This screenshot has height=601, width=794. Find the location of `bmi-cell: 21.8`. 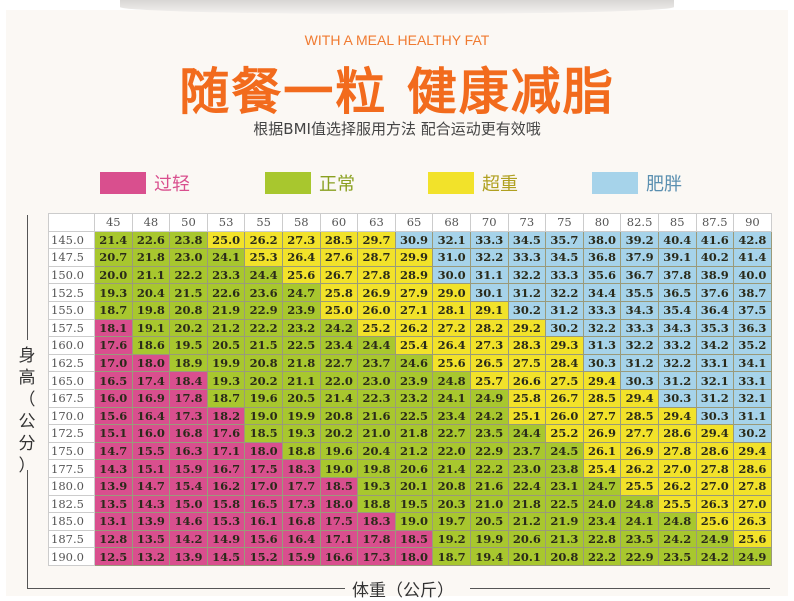

bmi-cell: 21.8 is located at coordinates (527, 504).